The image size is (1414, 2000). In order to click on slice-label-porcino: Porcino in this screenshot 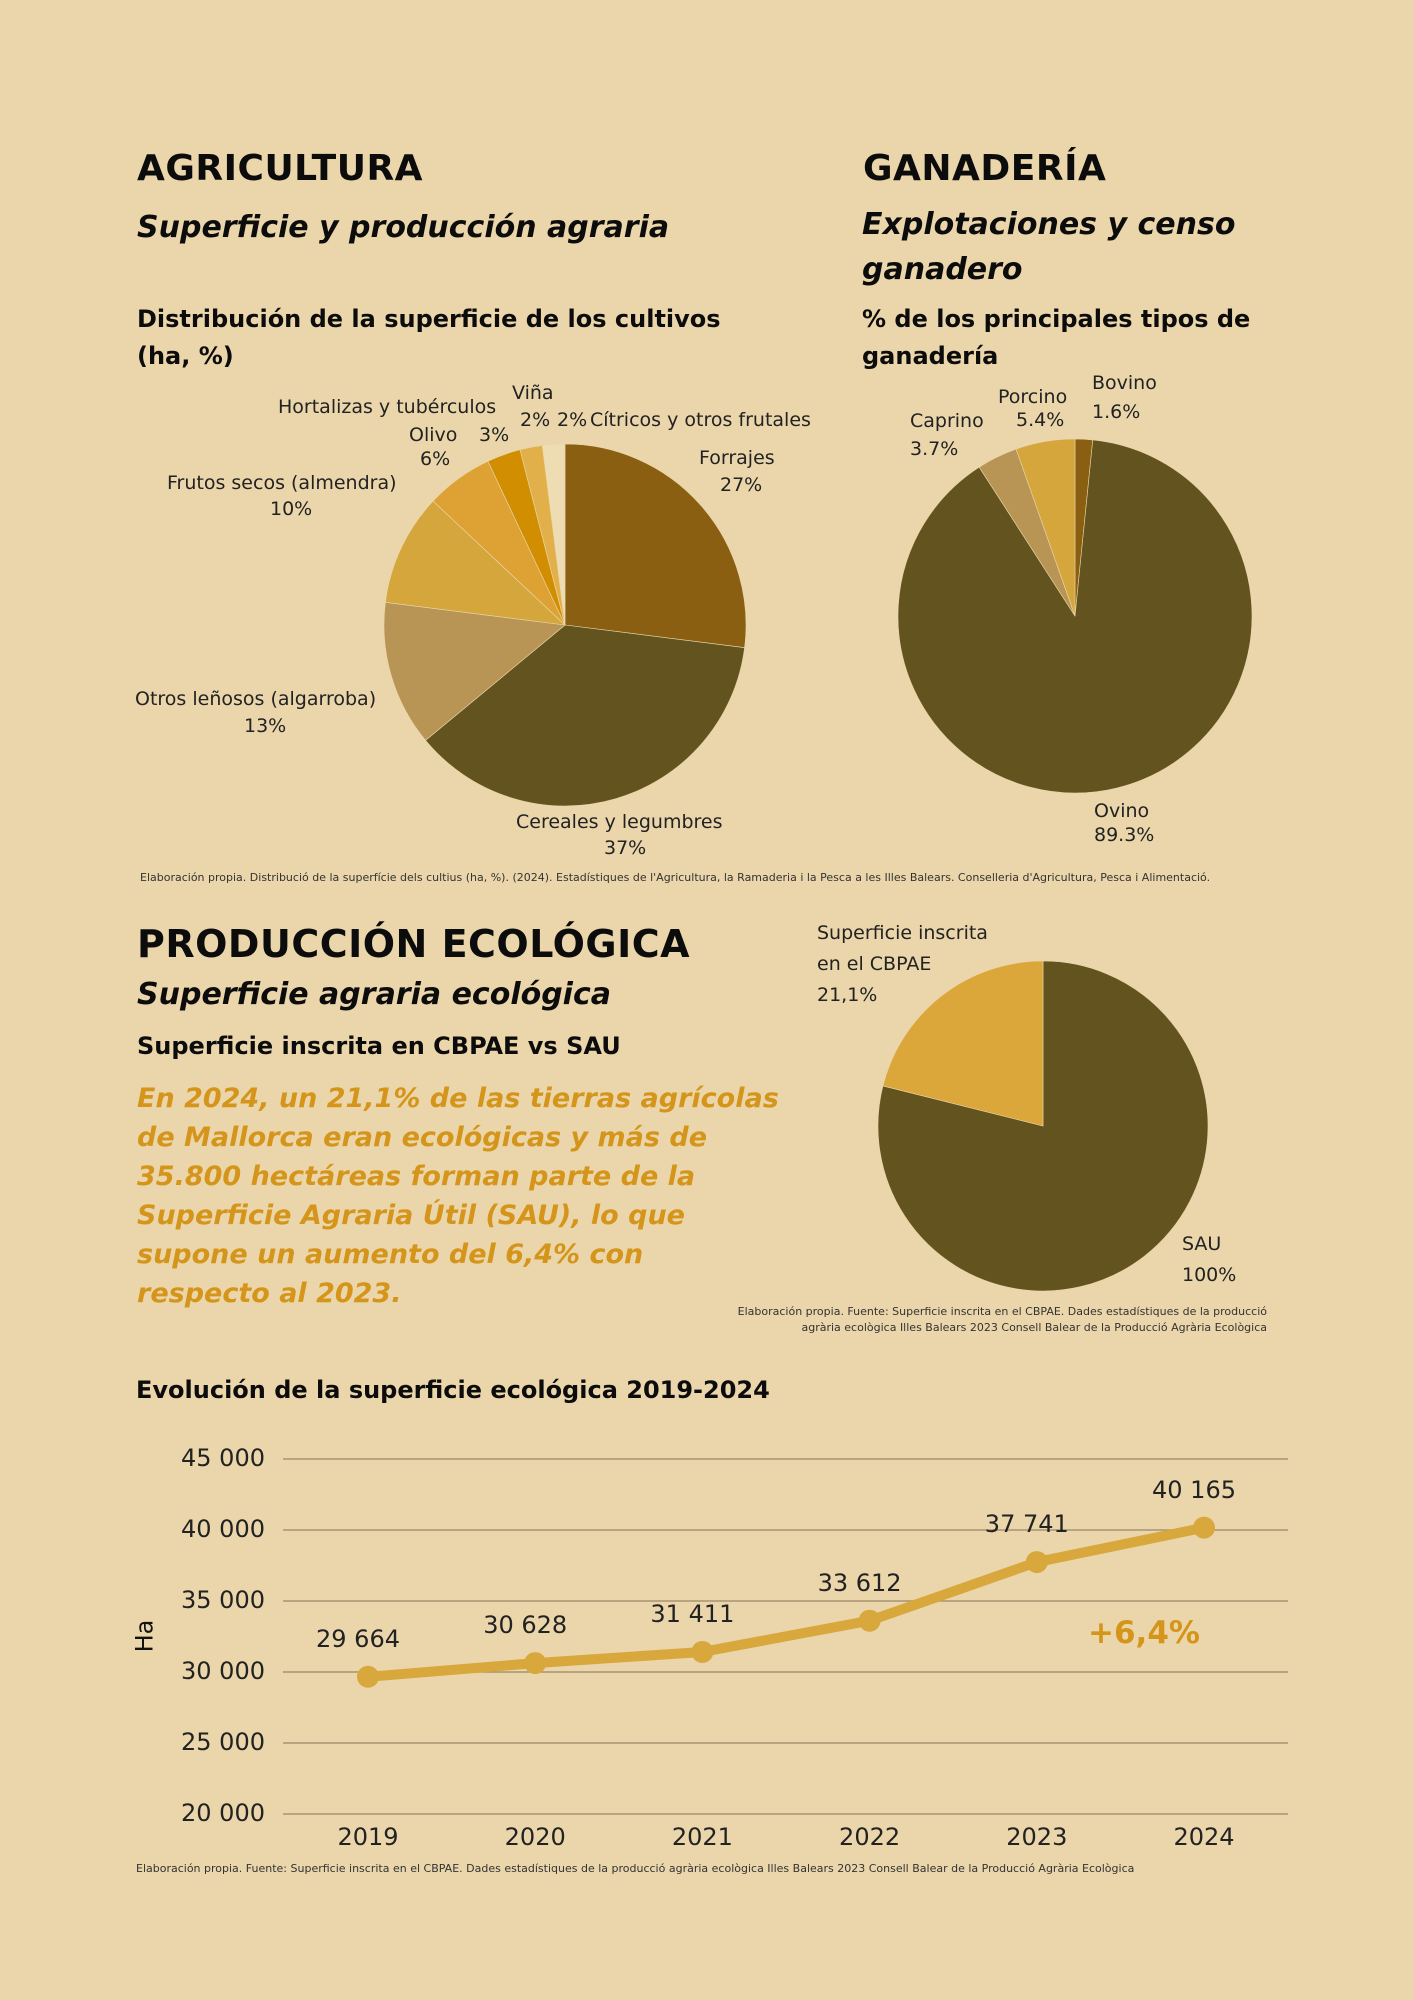, I will do `click(1033, 397)`.